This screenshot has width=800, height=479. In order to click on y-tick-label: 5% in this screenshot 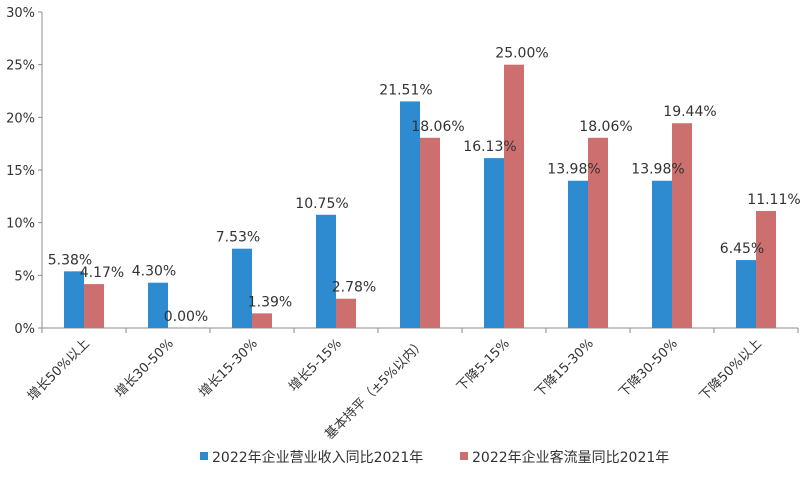, I will do `click(24, 276)`.